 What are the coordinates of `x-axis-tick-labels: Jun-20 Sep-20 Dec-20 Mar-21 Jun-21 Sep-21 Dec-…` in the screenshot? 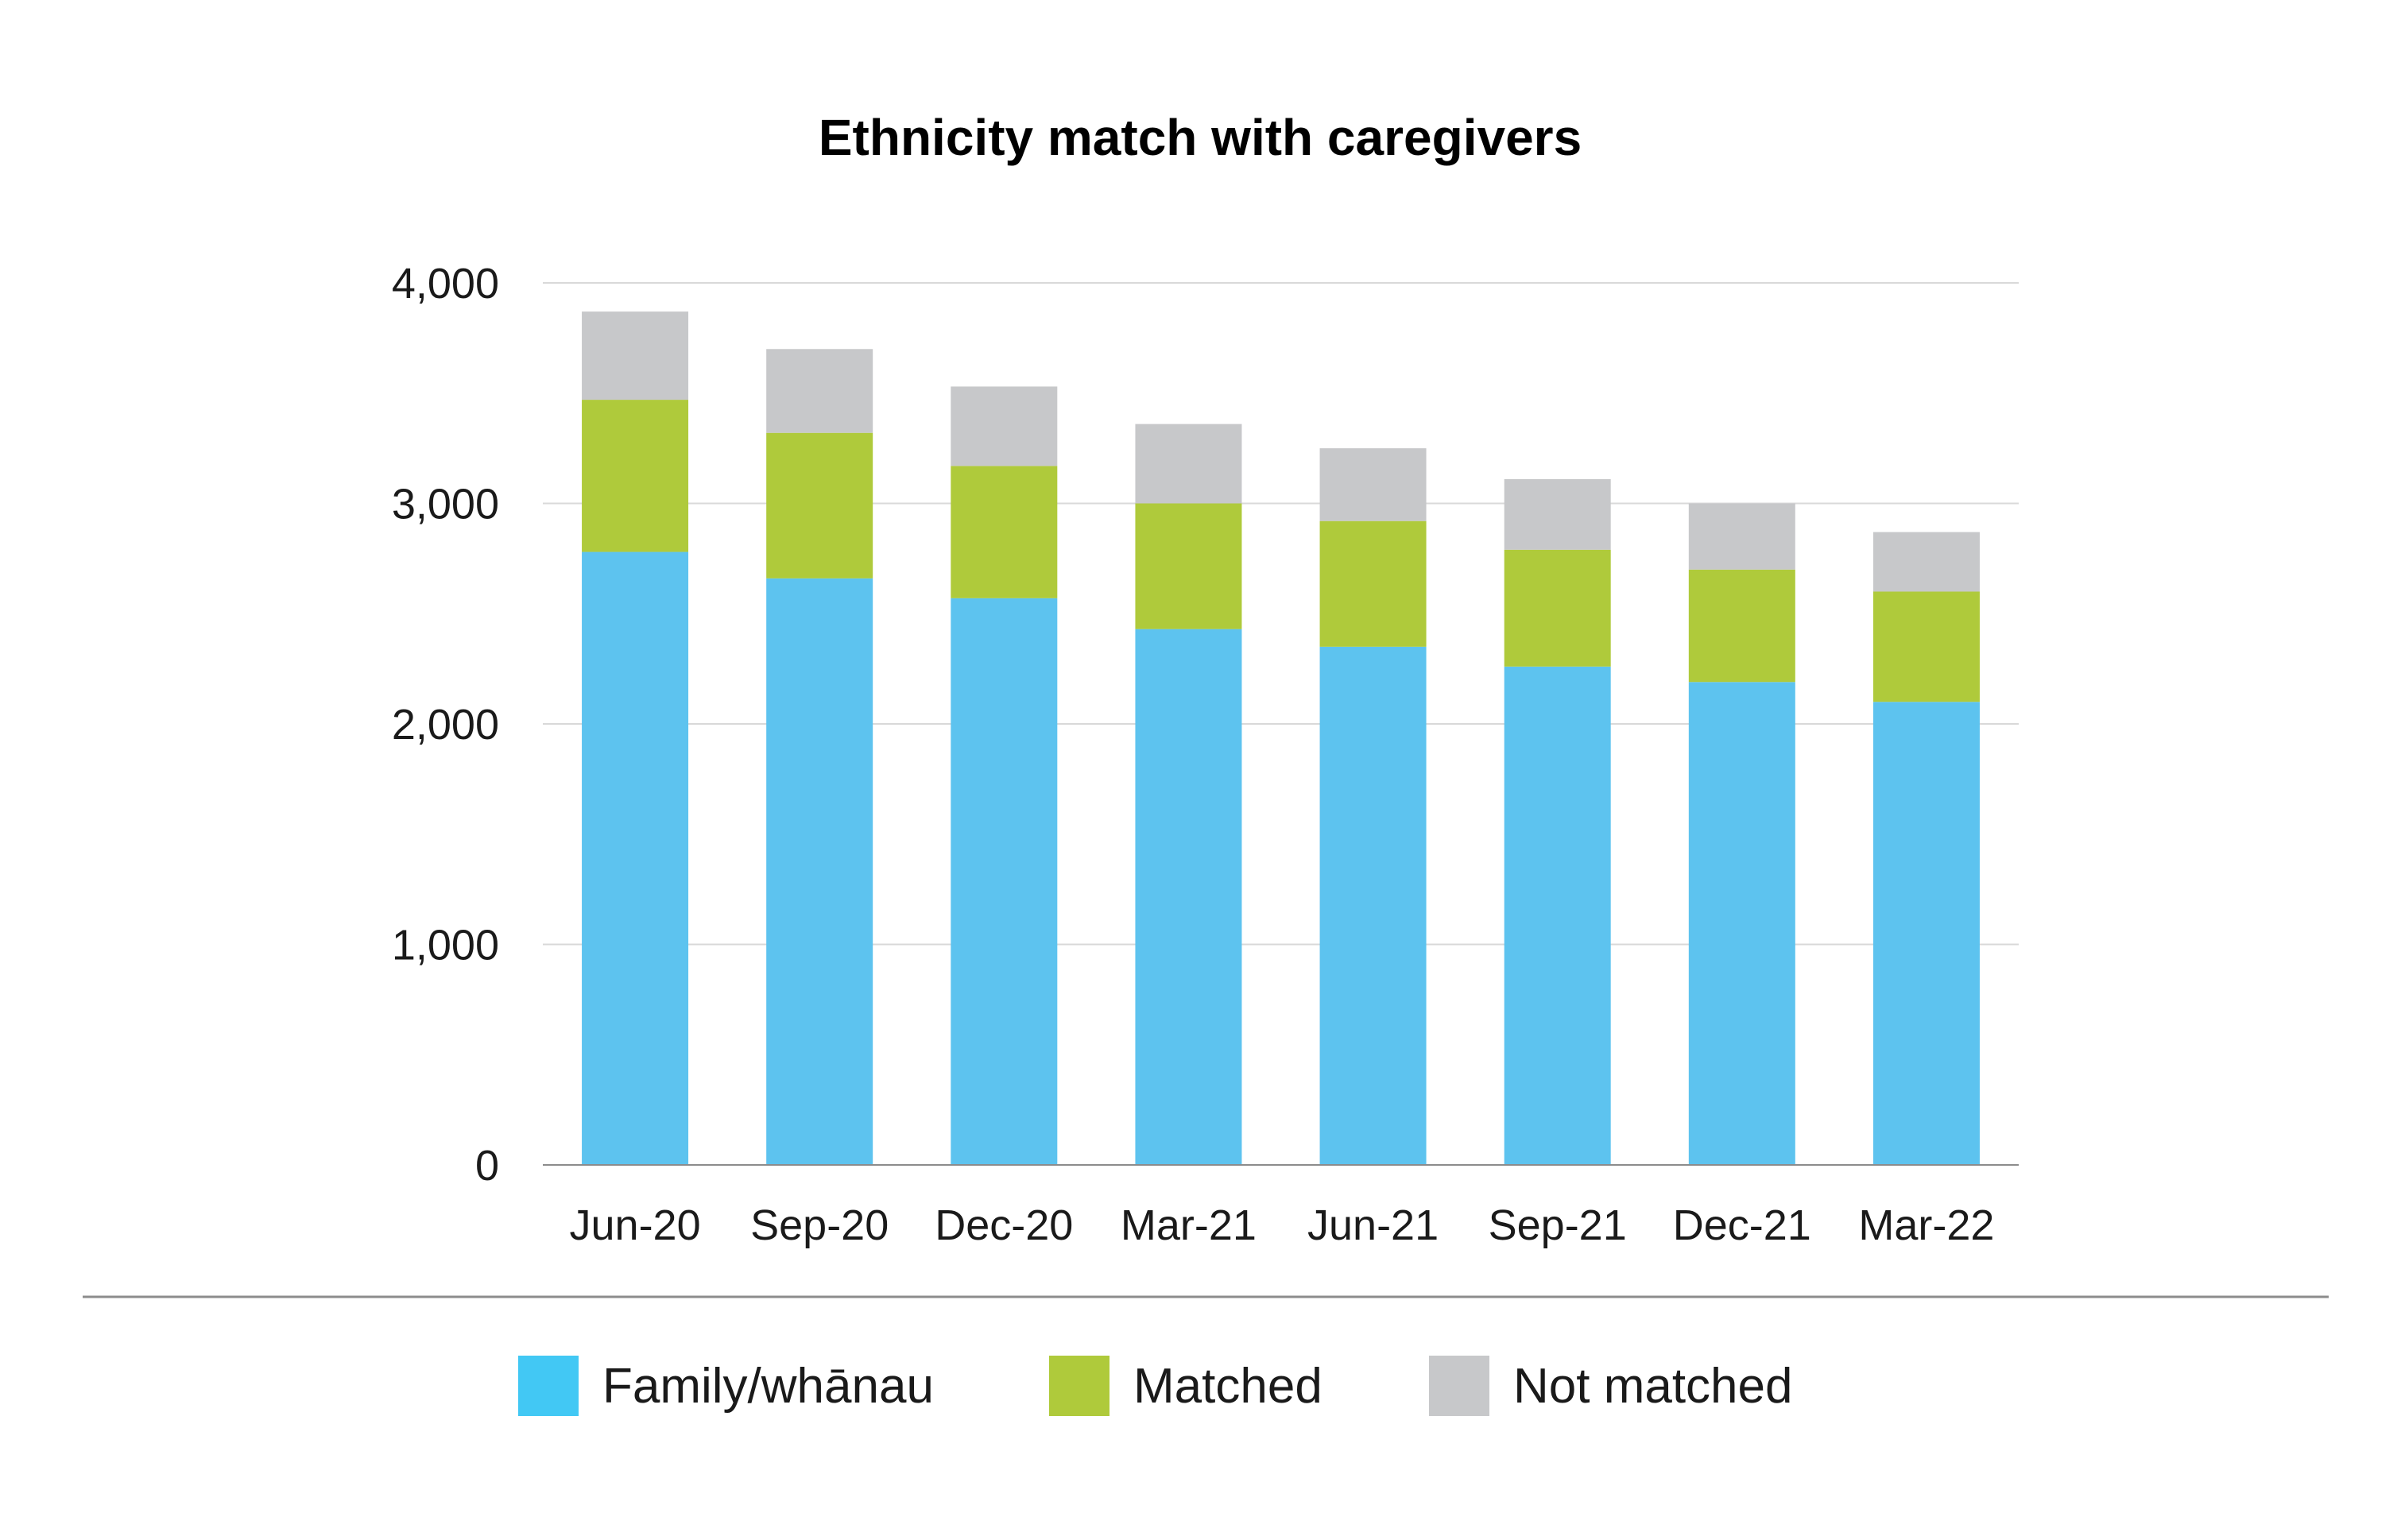 It's located at (1282, 1225).